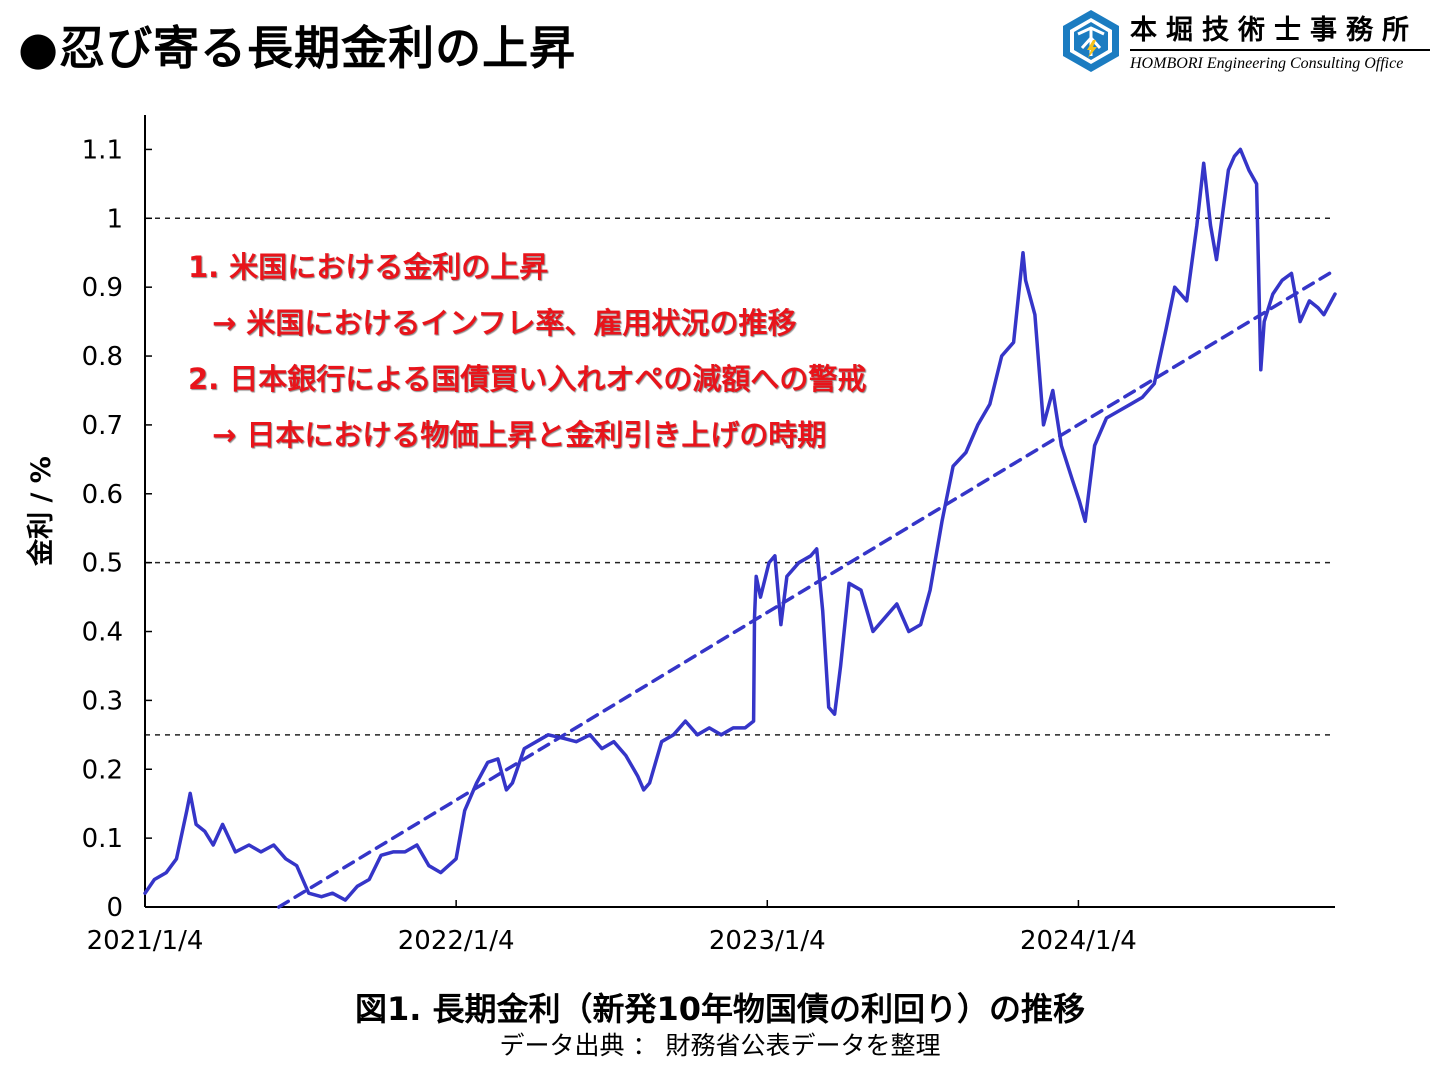  Describe the element at coordinates (102, 150) in the screenshot. I see `y-tick-label: 1.1` at that location.